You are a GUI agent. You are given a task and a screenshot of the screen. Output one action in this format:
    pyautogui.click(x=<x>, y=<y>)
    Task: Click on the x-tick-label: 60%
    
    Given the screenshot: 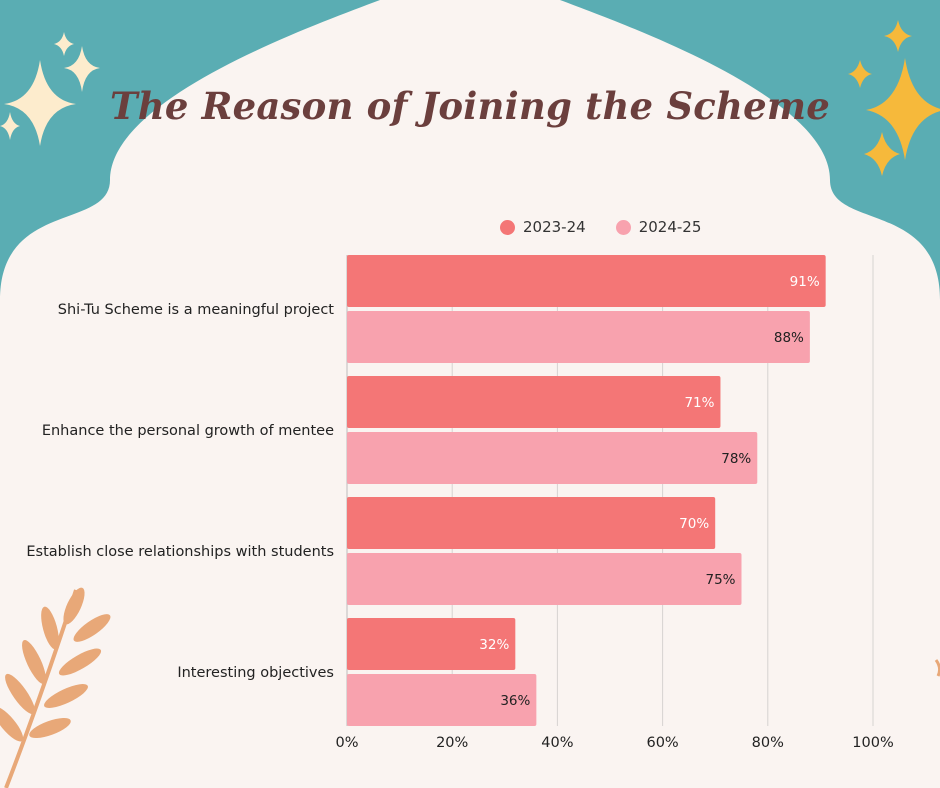 What is the action you would take?
    pyautogui.click(x=662, y=743)
    